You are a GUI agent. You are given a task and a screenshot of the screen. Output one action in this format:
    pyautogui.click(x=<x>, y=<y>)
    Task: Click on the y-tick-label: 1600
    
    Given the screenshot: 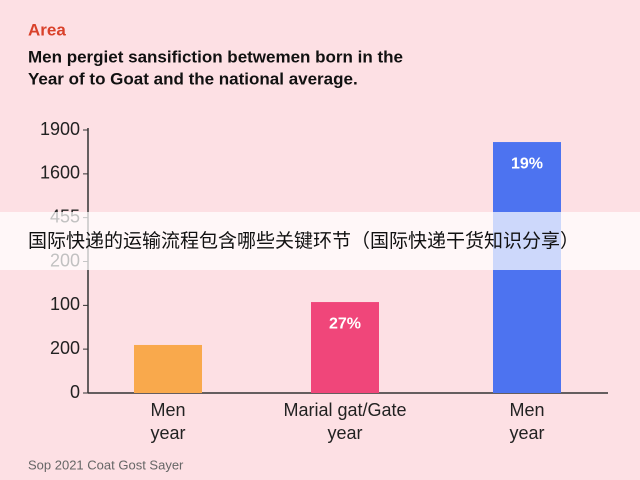 What is the action you would take?
    pyautogui.click(x=60, y=173)
    